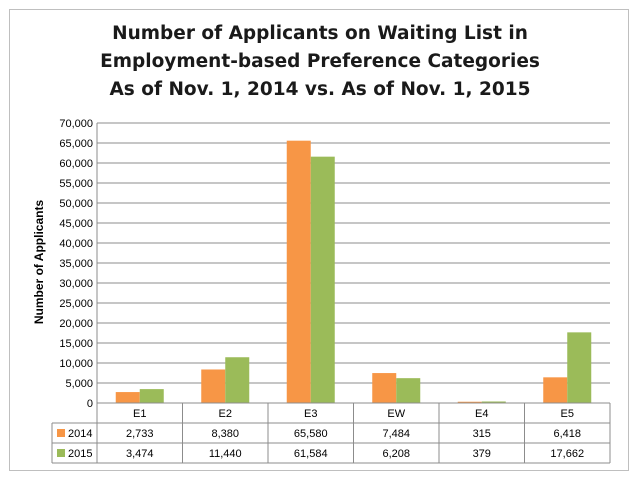 This screenshot has width=640, height=483. I want to click on bar-2015-E3, so click(322, 279).